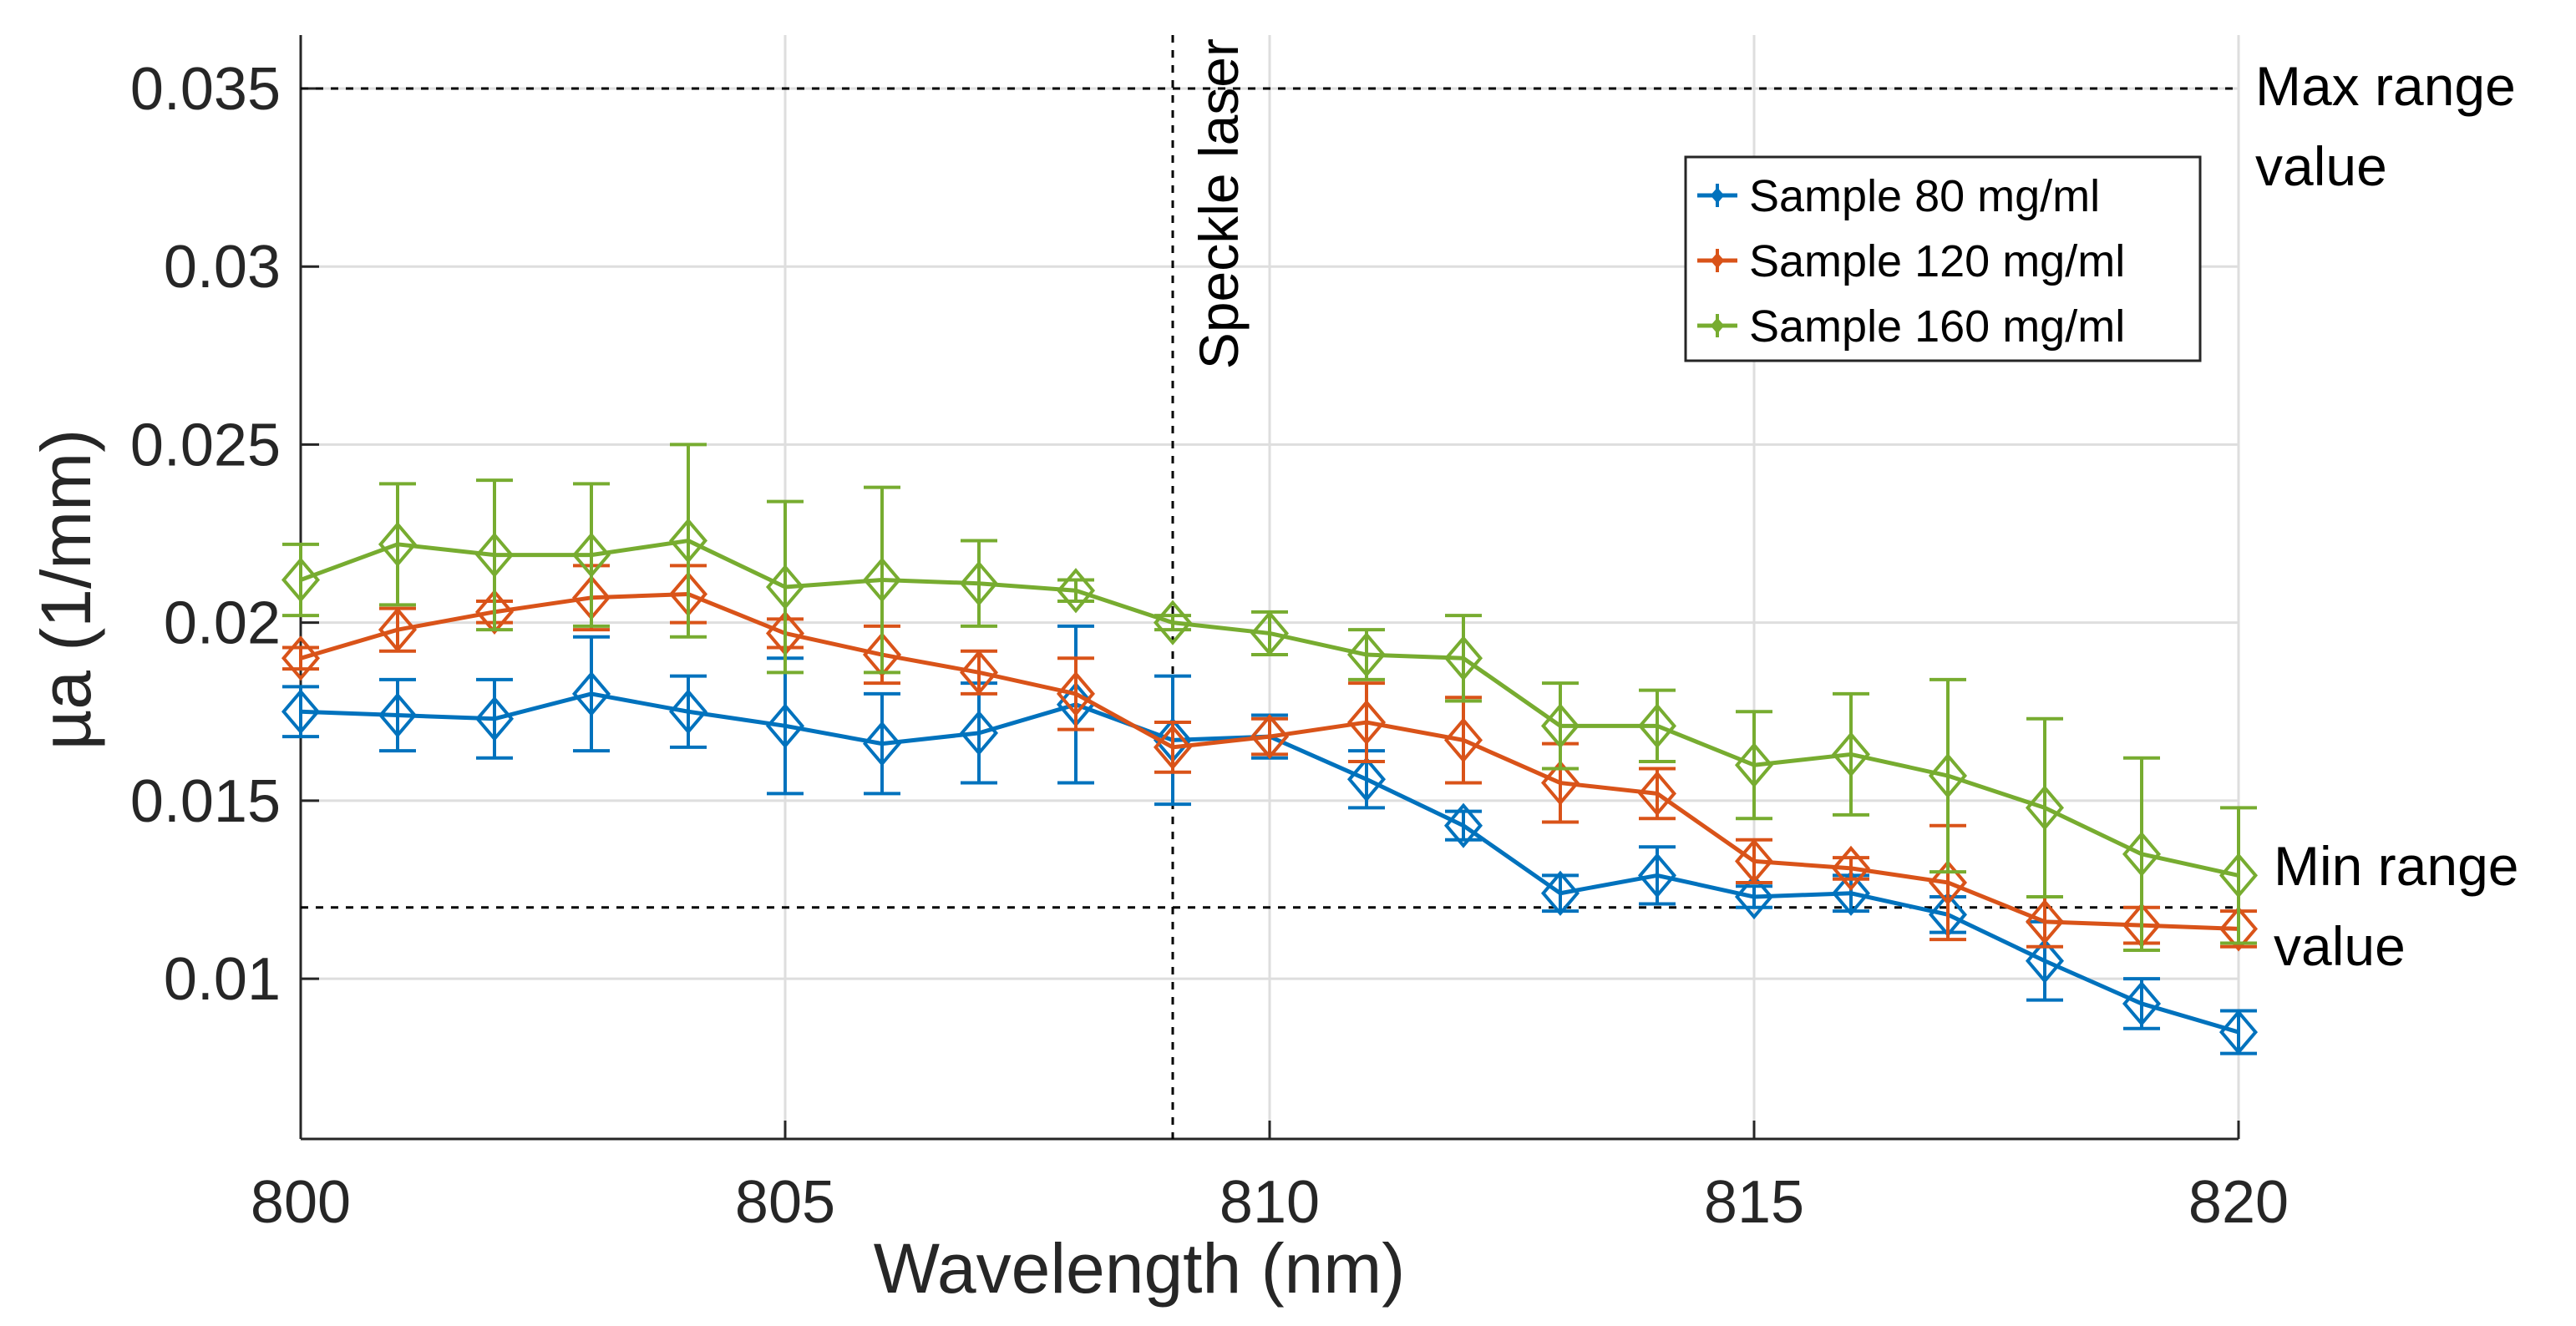 The width and height of the screenshot is (2576, 1326). What do you see at coordinates (2385, 86) in the screenshot?
I see `range-label-line1: Max range` at bounding box center [2385, 86].